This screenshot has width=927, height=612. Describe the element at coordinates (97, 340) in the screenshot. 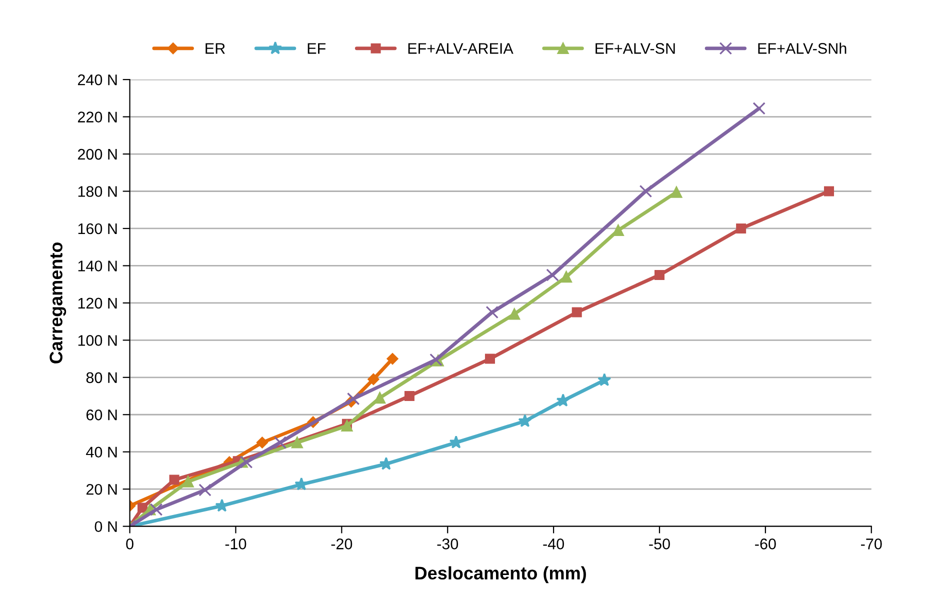

I see `y-tick-label: 100 N` at that location.